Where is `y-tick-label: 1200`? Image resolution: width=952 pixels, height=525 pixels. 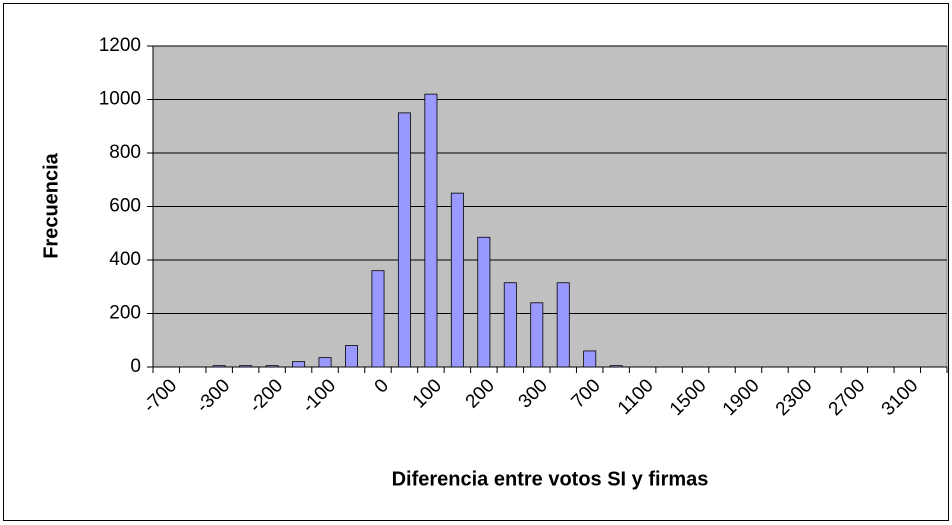 y-tick-label: 1200 is located at coordinates (120, 45).